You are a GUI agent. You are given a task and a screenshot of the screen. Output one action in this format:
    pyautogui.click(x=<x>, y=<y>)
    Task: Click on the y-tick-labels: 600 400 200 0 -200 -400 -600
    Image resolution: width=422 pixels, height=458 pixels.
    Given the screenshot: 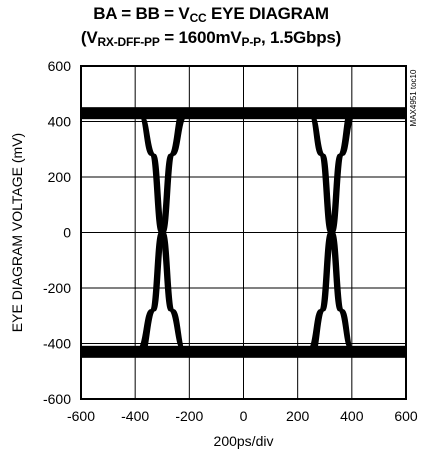 What is the action you would take?
    pyautogui.click(x=57, y=232)
    